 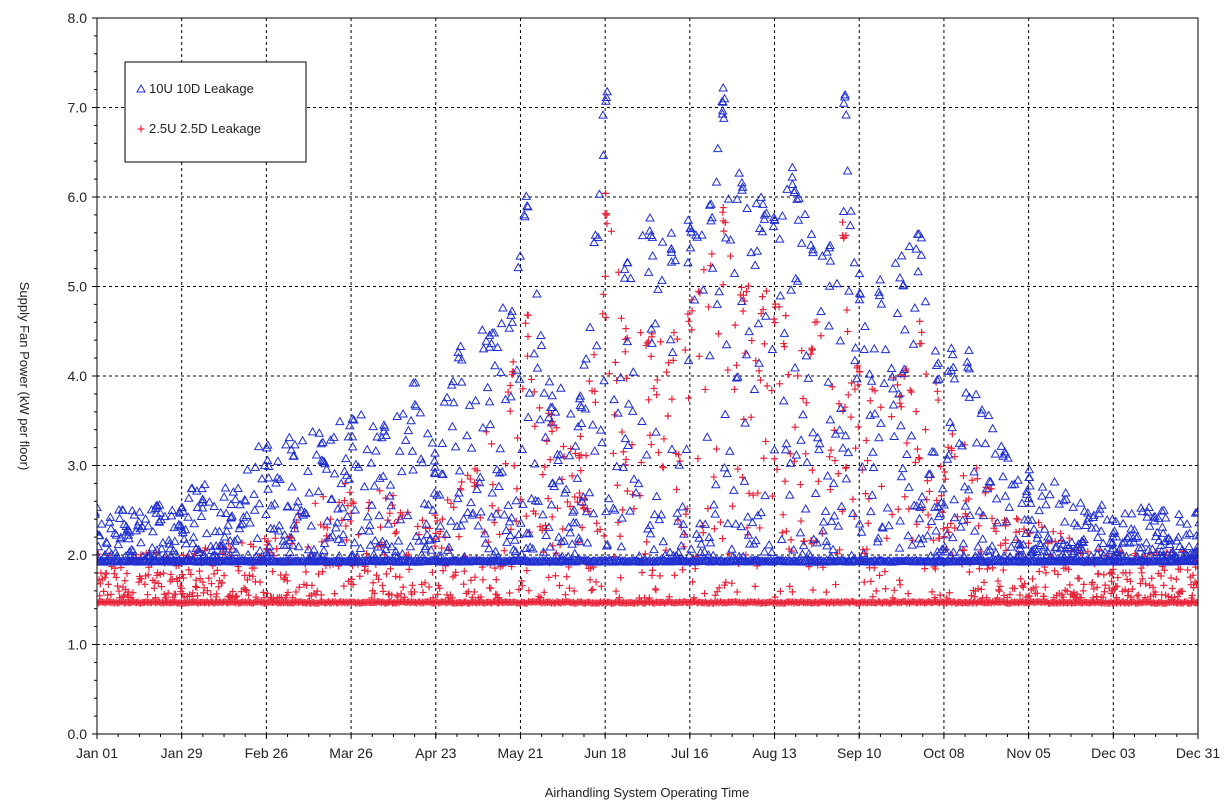 I want to click on y-tick-label: 4.0, so click(x=78, y=376).